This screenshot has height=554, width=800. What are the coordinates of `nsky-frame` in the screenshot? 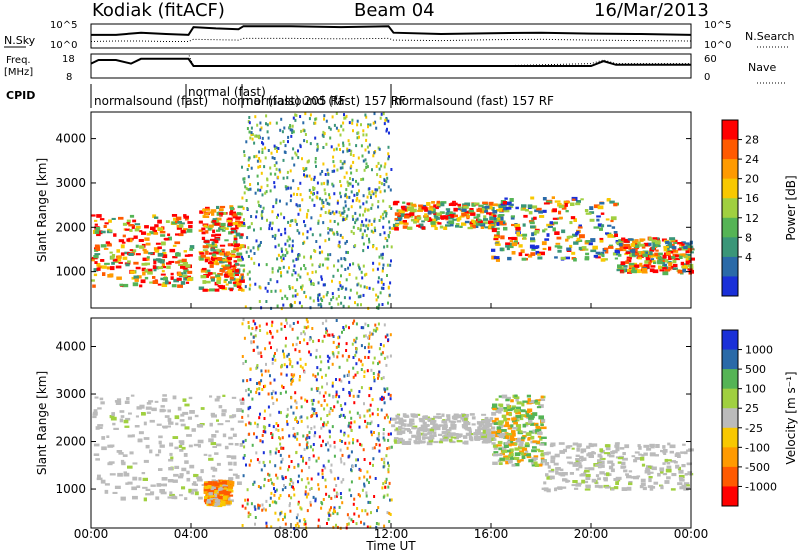 It's located at (391, 36).